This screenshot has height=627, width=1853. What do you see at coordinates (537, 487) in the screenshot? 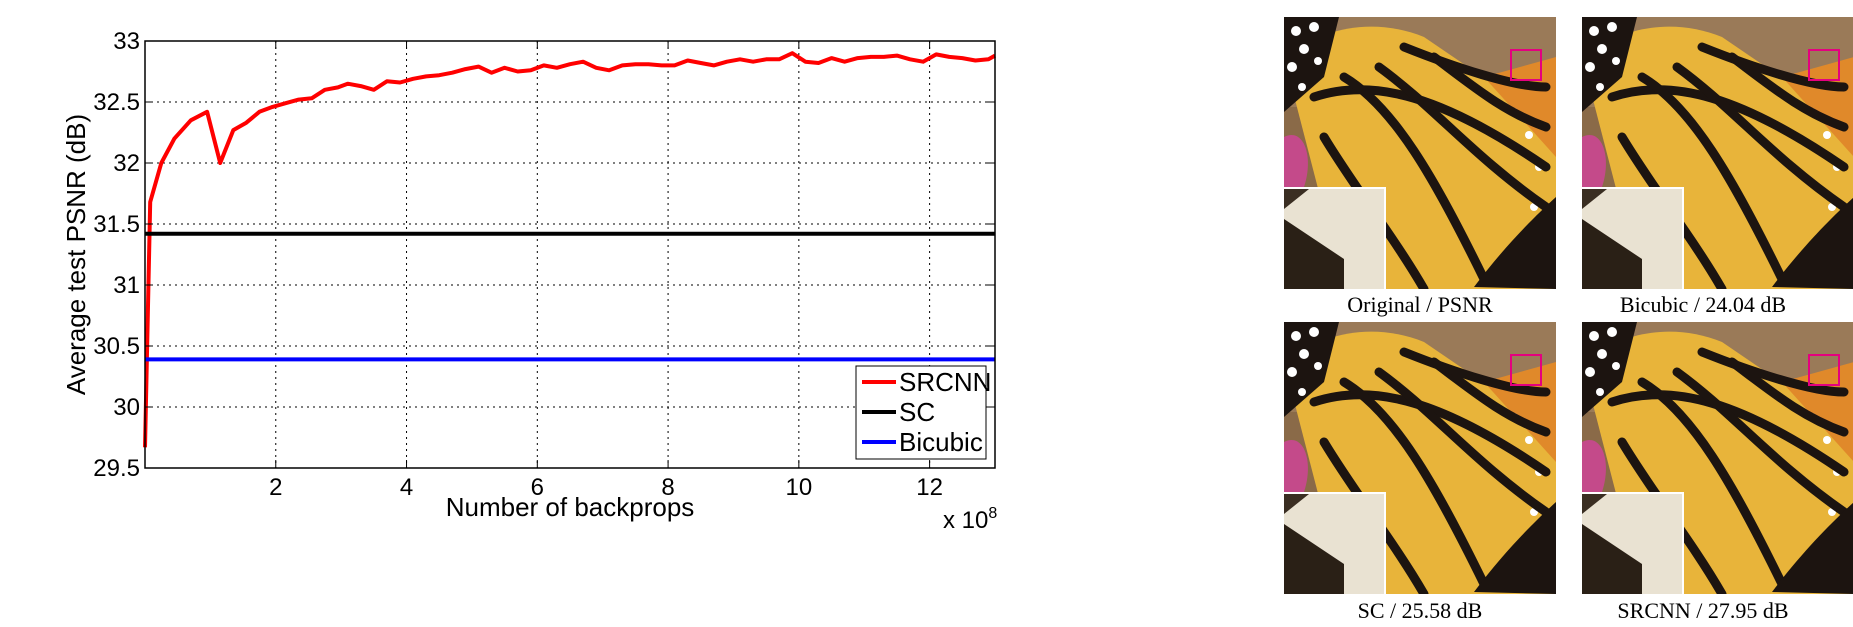
I see `x-tick-label: 6` at bounding box center [537, 487].